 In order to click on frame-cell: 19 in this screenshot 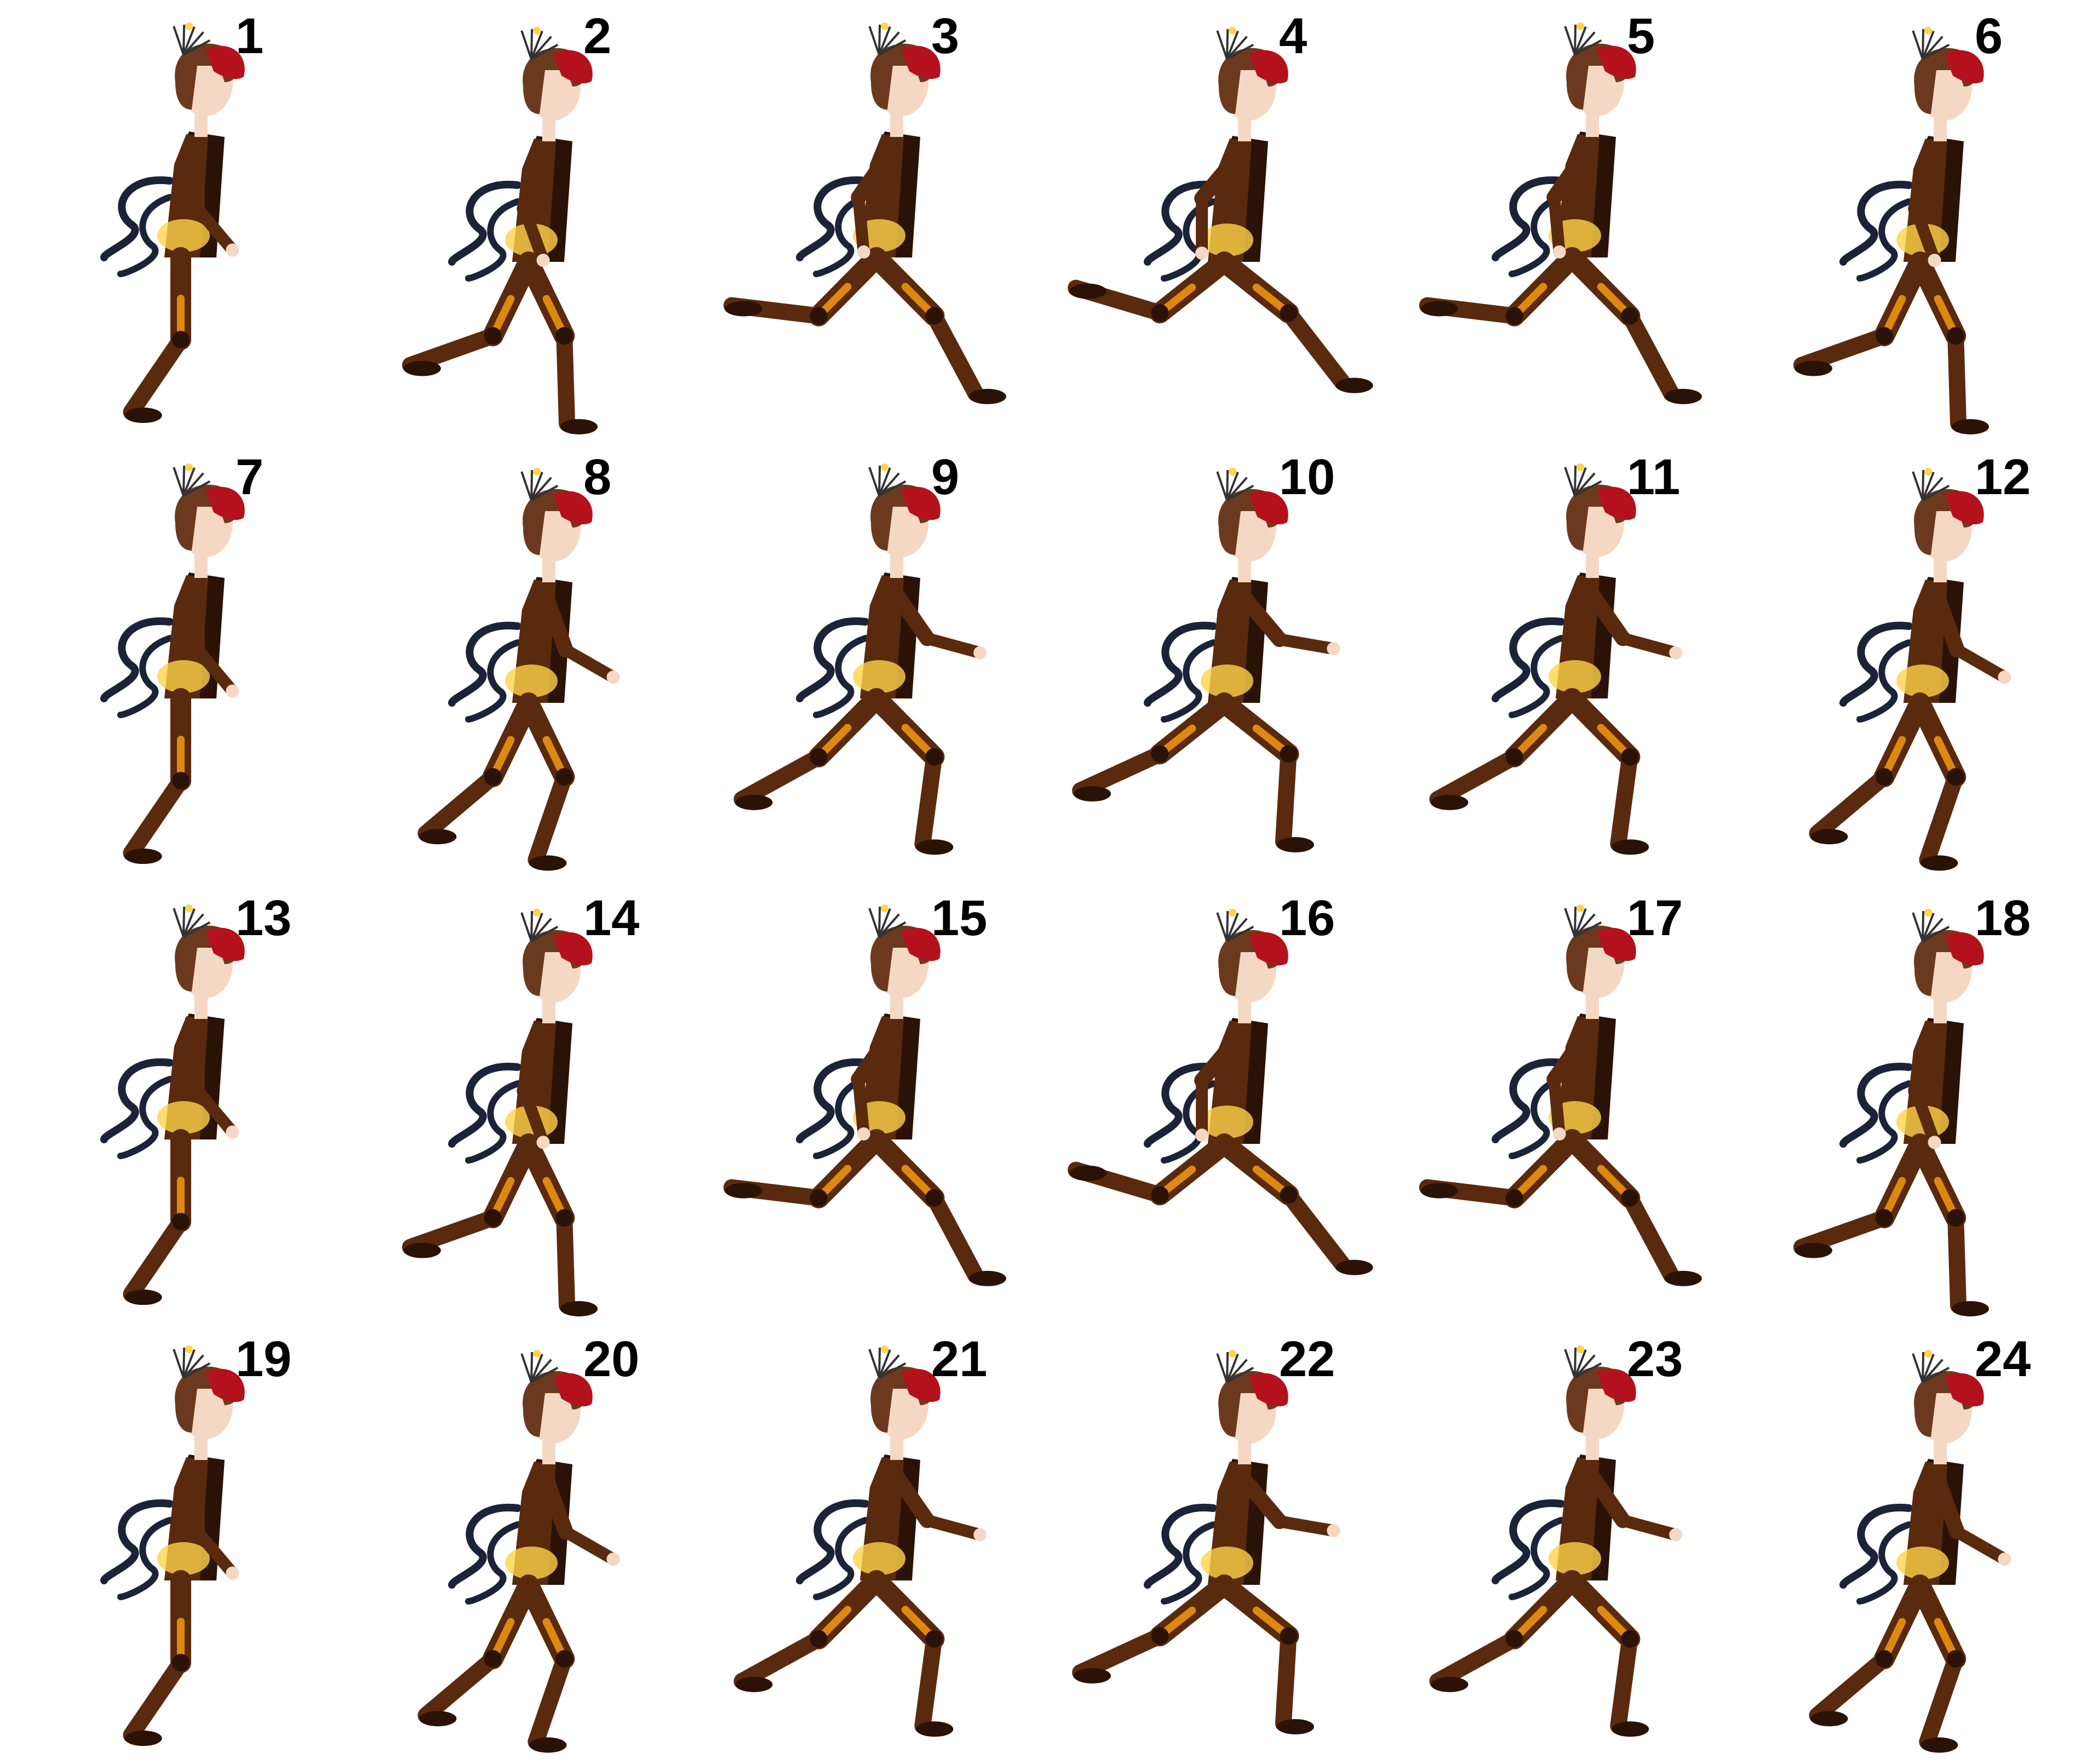, I will do `click(174, 1543)`.